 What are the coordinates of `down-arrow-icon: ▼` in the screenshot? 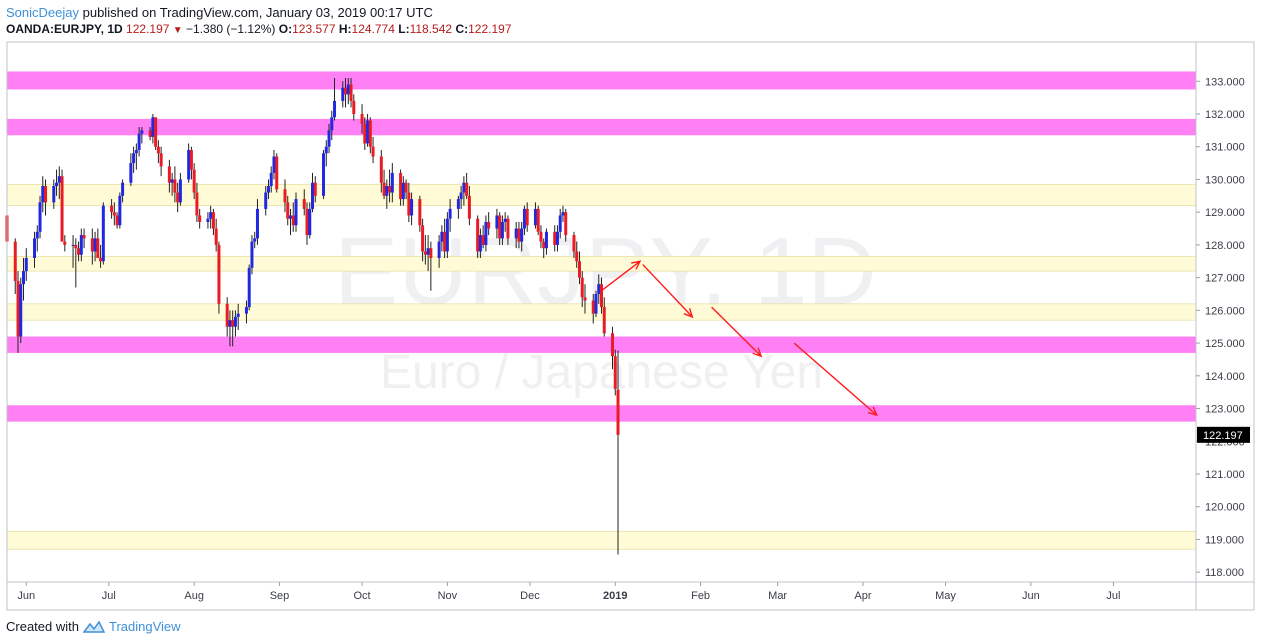 It's located at (177, 30).